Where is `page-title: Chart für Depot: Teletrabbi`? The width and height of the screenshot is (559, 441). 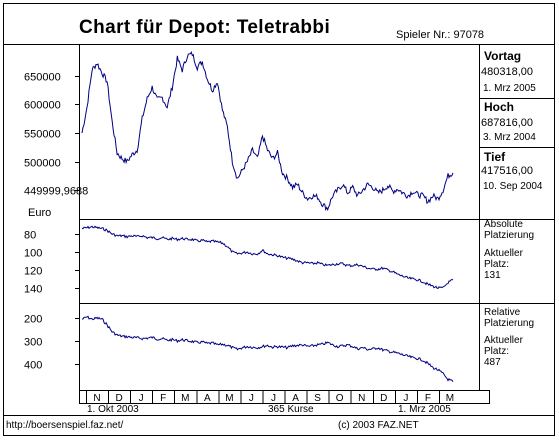 page-title: Chart für Depot: Teletrabbi is located at coordinates (205, 27).